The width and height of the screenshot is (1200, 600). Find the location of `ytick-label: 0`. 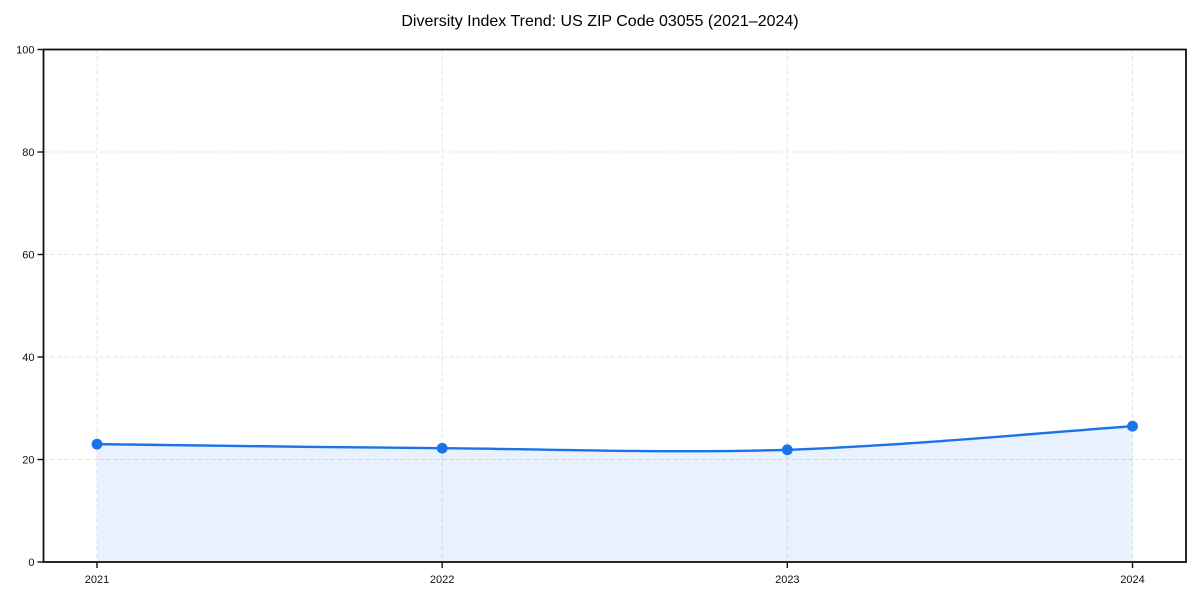

ytick-label: 0 is located at coordinates (31, 563).